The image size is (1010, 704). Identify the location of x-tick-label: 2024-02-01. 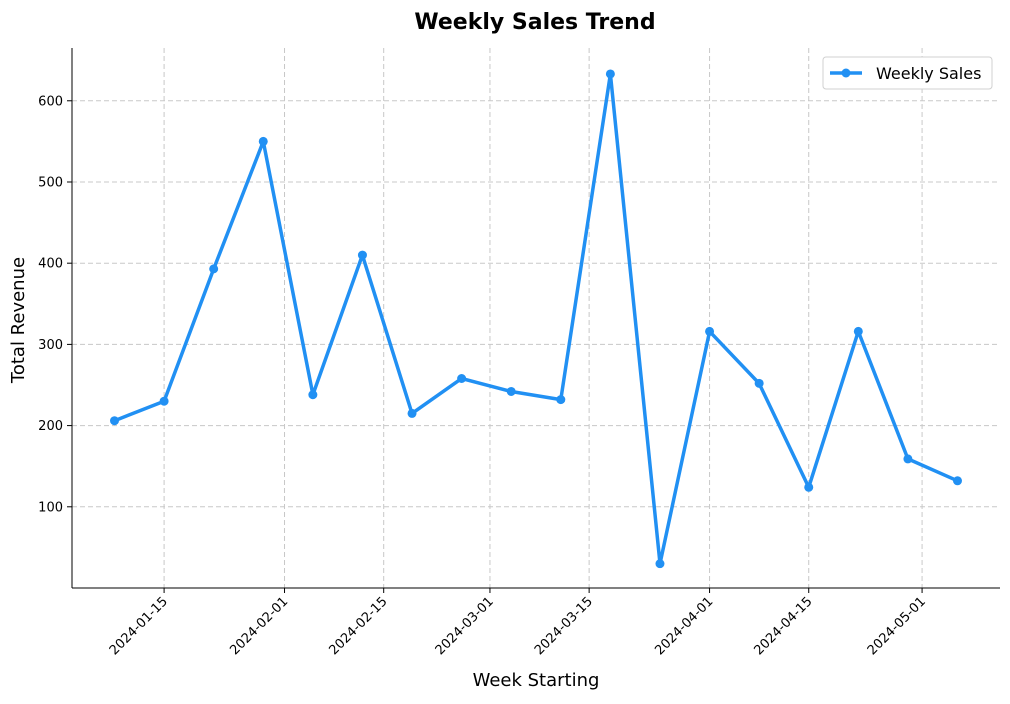
(259, 626).